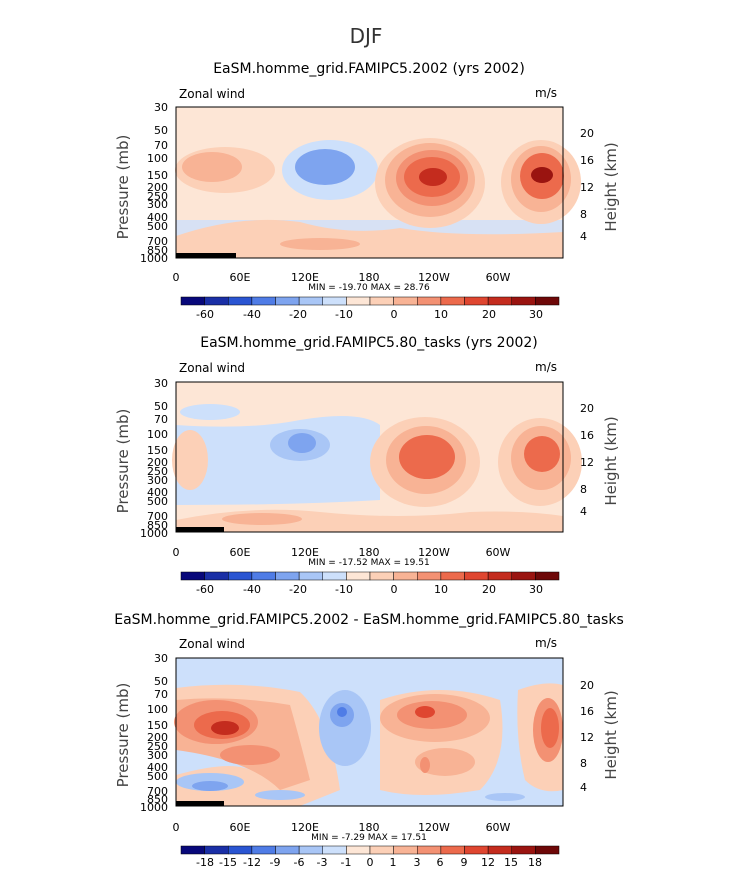 Image resolution: width=733 pixels, height=888 pixels. Describe the element at coordinates (252, 862) in the screenshot. I see `colorbar-tick-label: -12` at that location.